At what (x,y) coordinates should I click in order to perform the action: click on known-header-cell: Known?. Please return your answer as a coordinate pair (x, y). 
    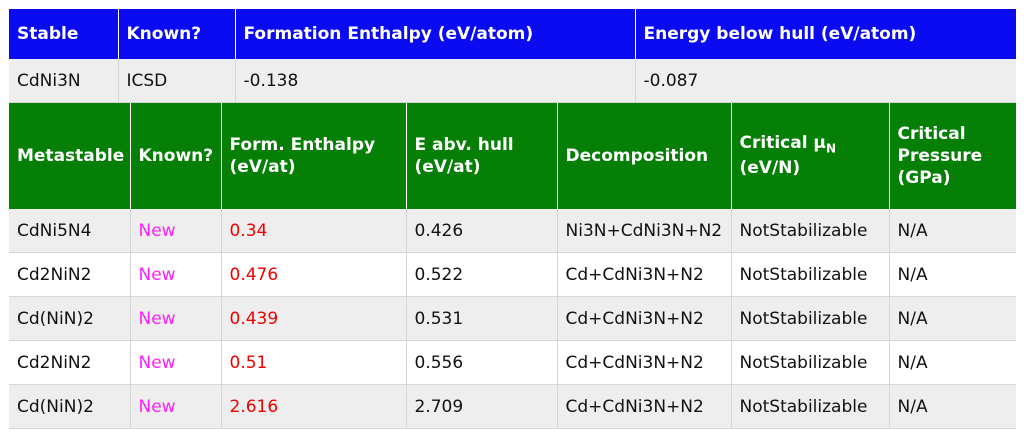
    Looking at the image, I should click on (176, 156).